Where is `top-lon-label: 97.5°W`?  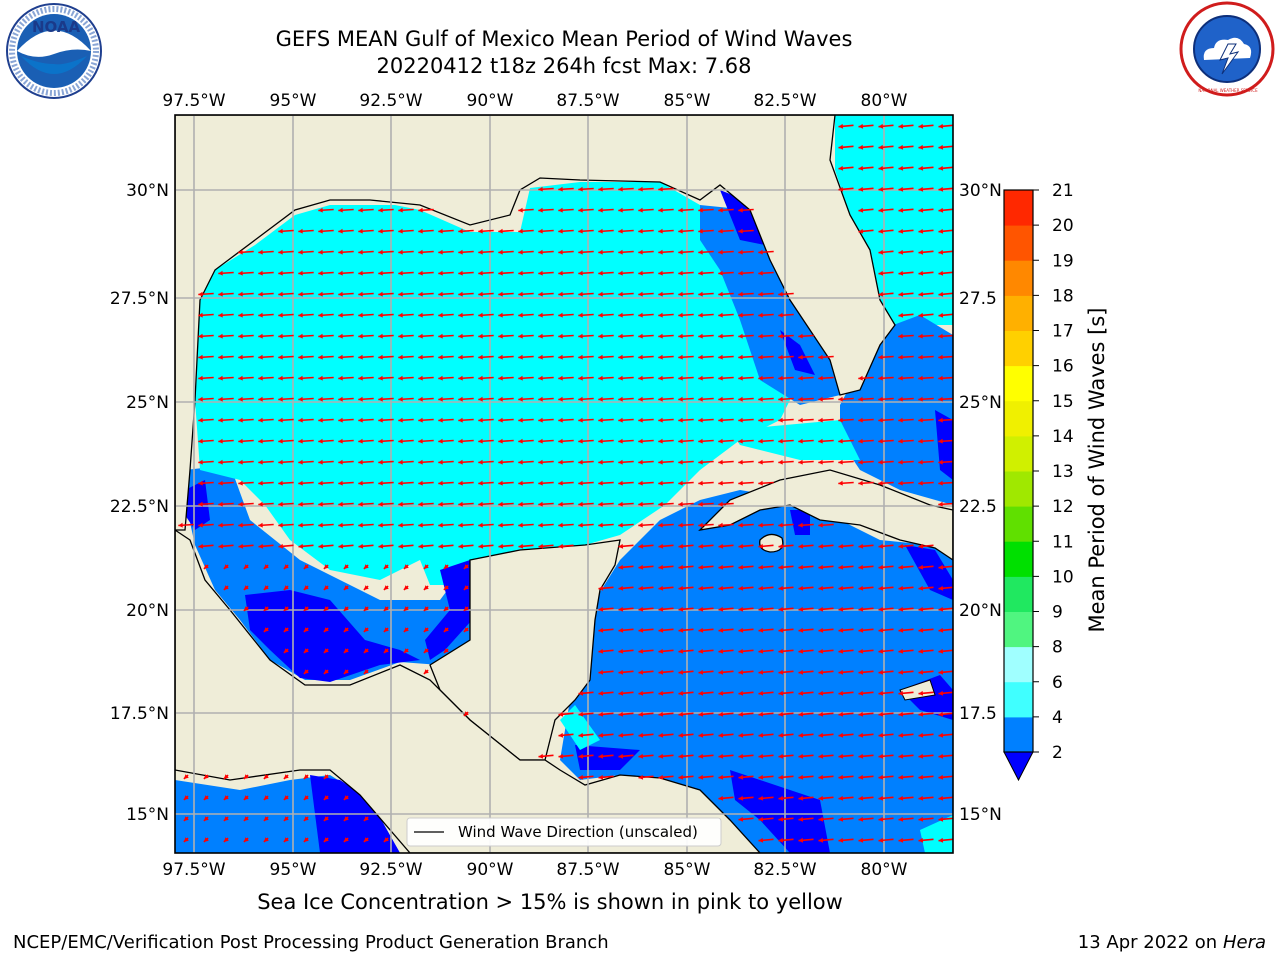 top-lon-label: 97.5°W is located at coordinates (193, 101).